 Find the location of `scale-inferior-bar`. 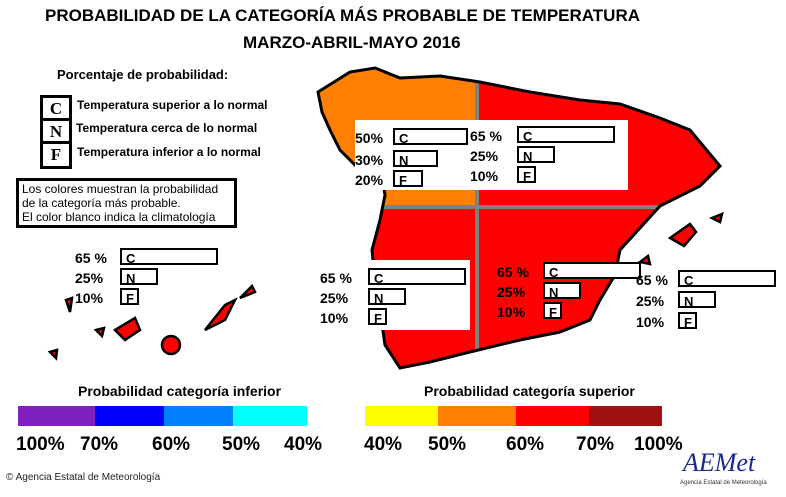

scale-inferior-bar is located at coordinates (162, 416).